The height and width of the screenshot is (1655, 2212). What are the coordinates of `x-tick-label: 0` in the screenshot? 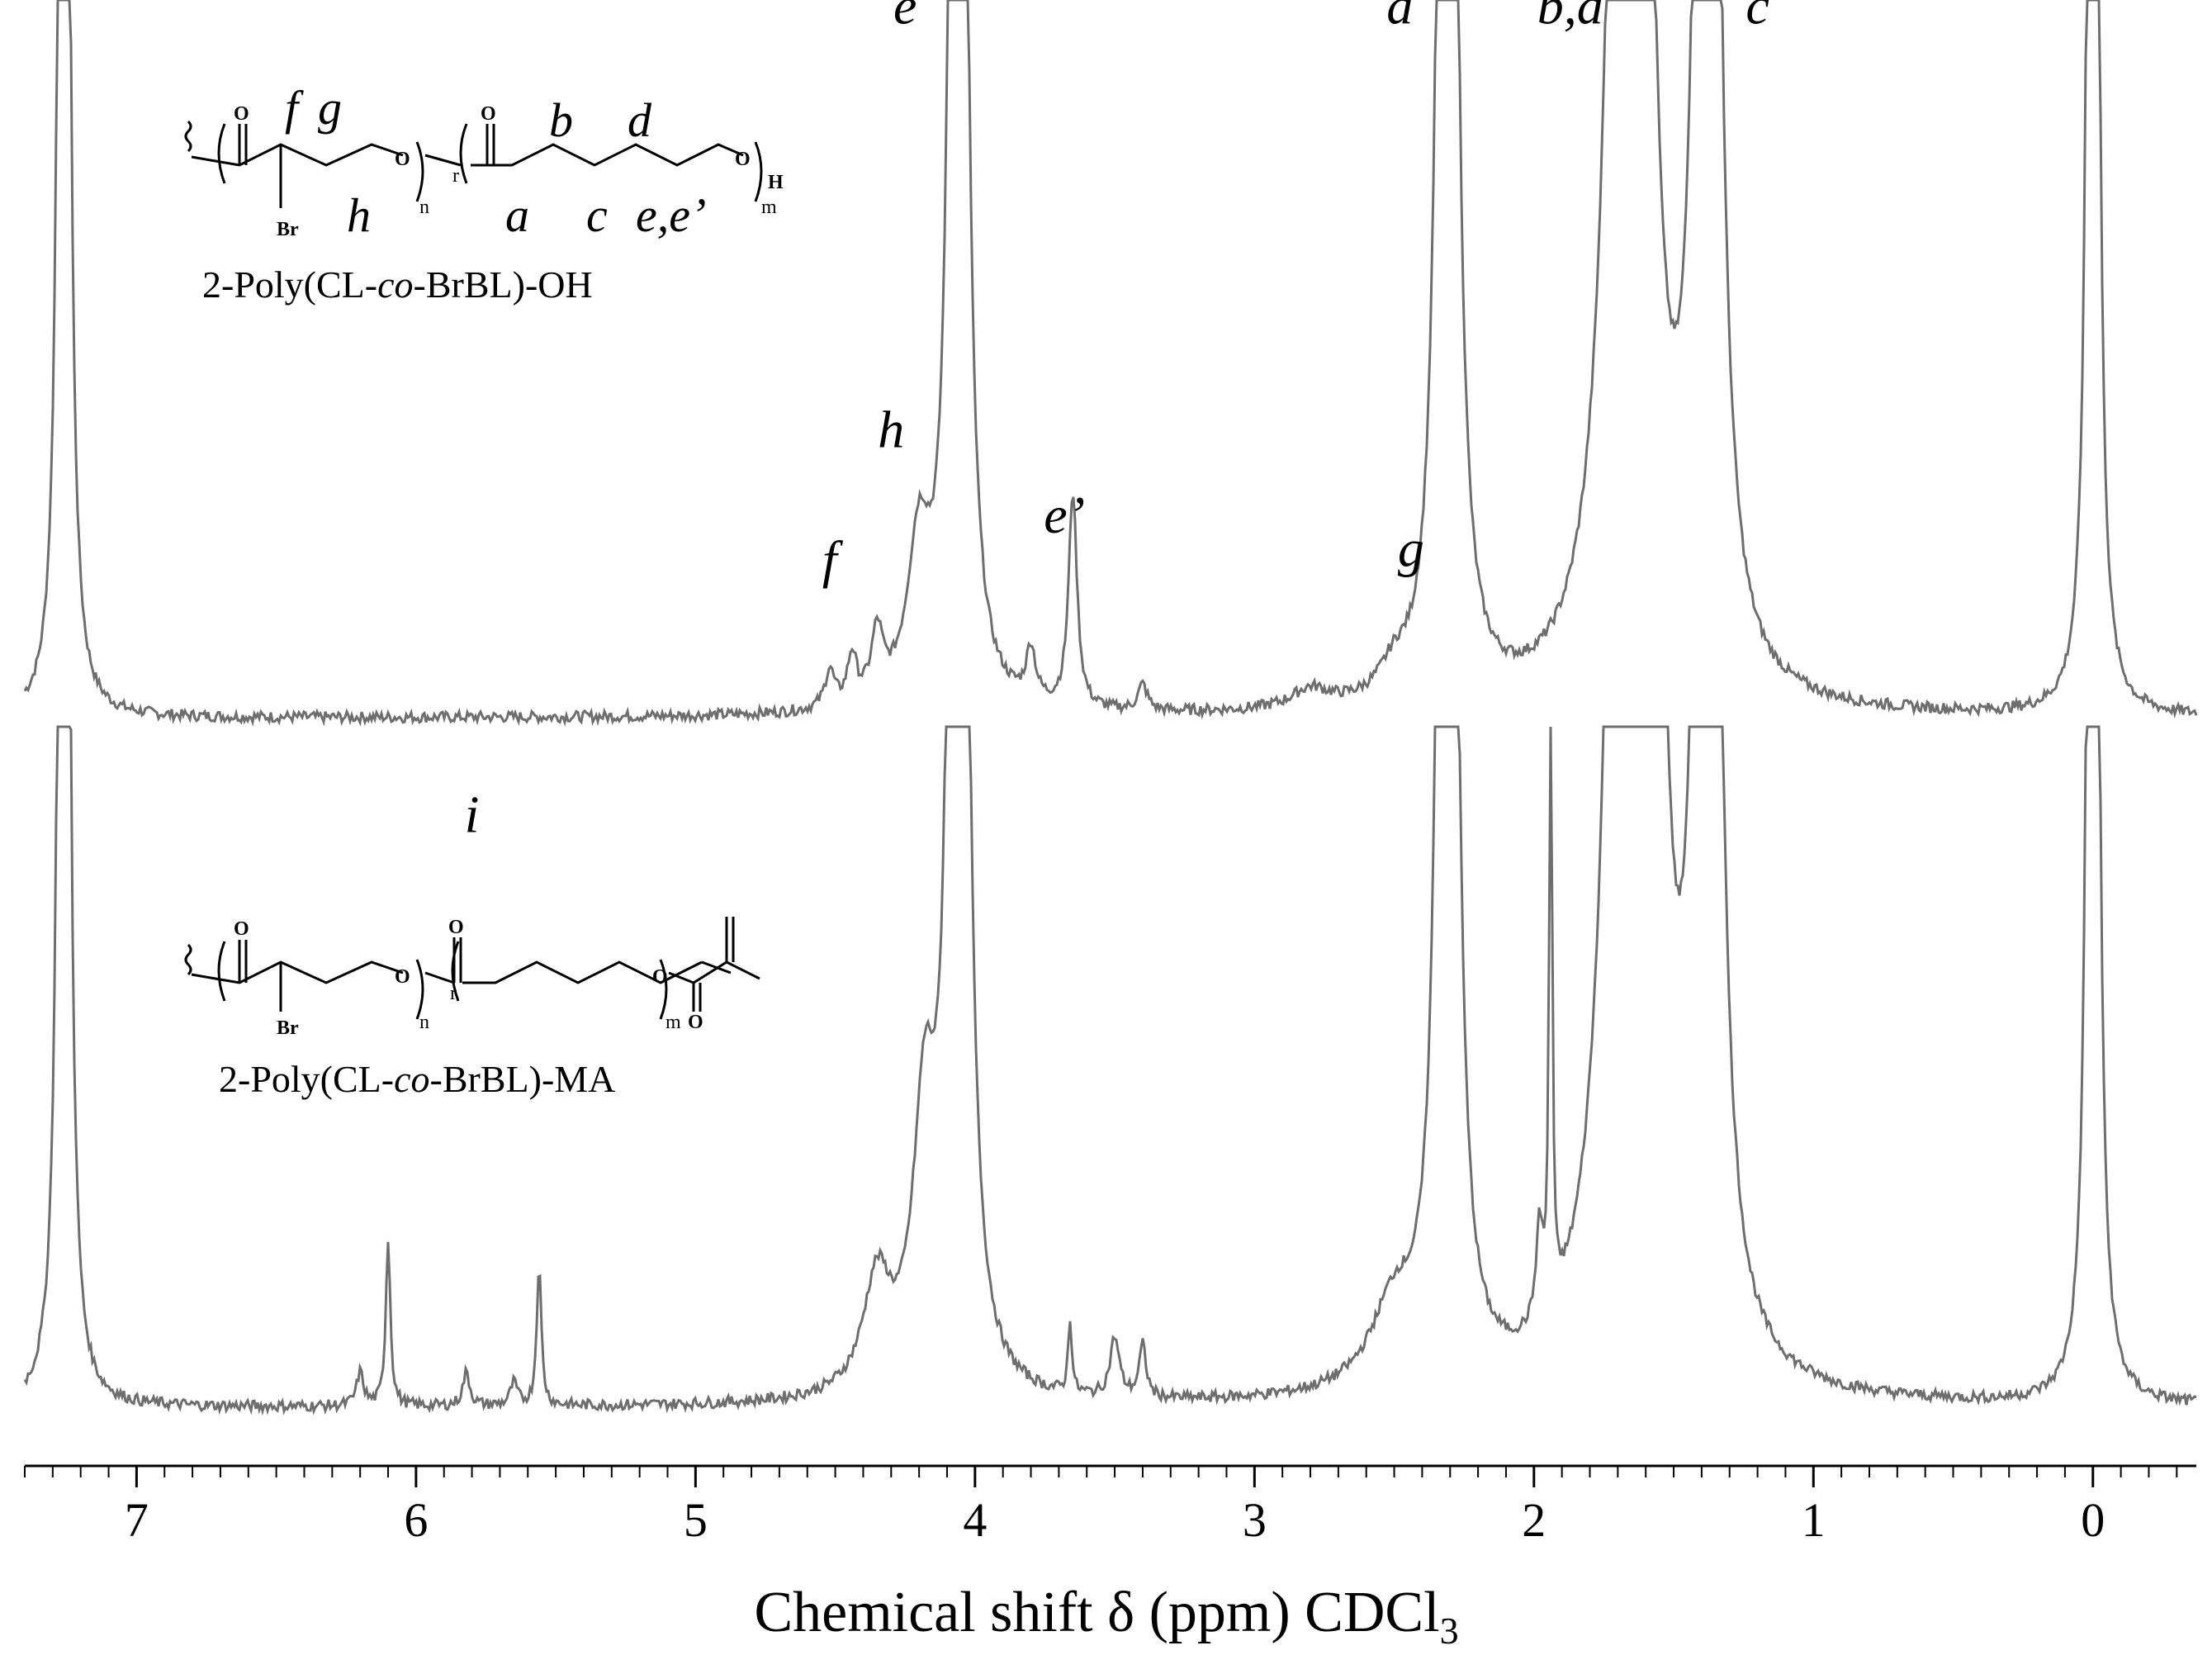 It's located at (2093, 1520).